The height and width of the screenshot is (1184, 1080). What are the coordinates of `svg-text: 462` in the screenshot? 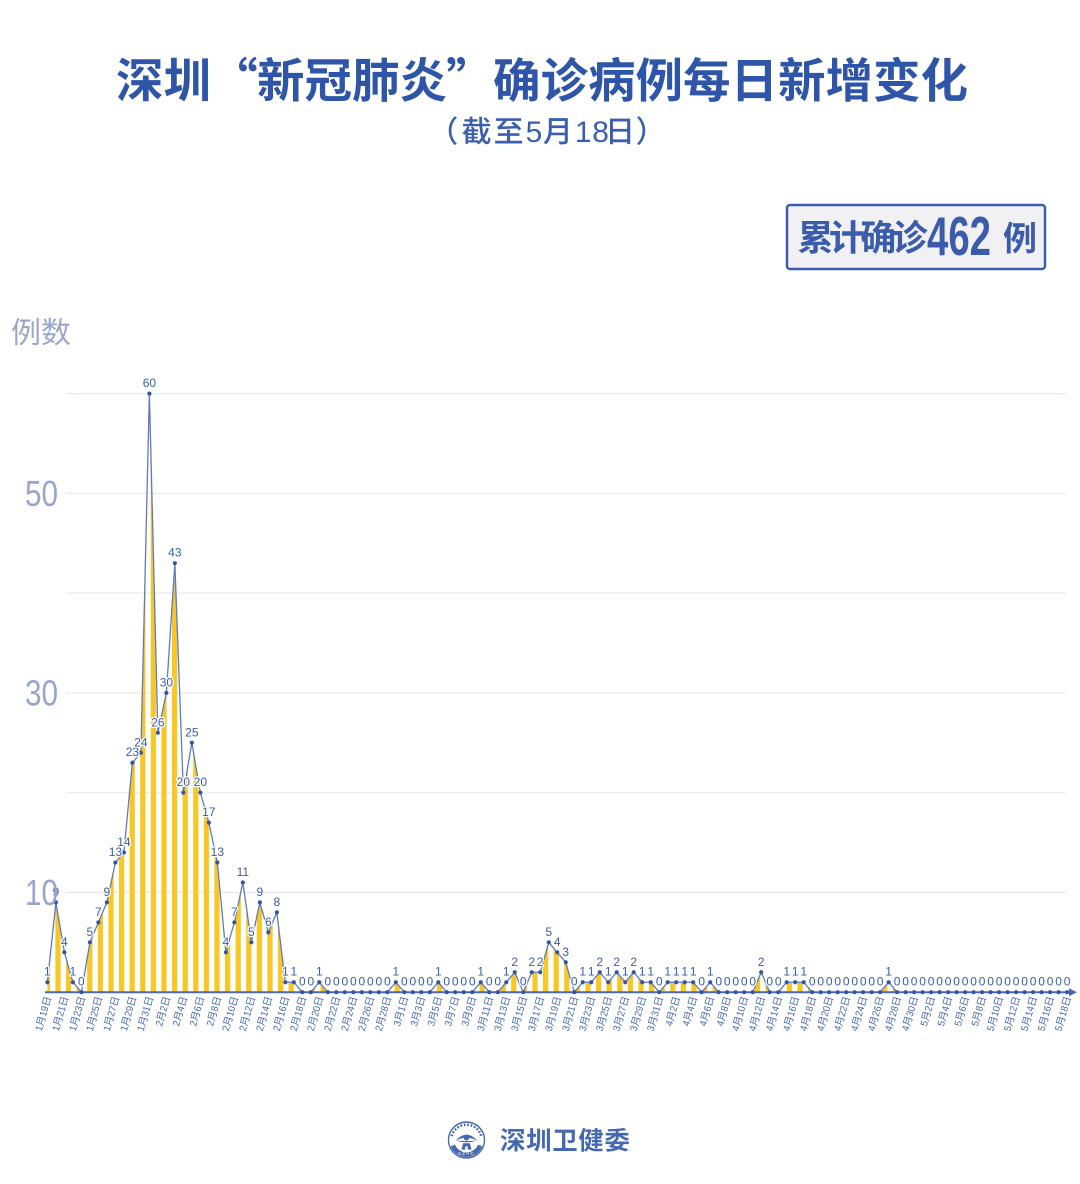 It's located at (959, 236).